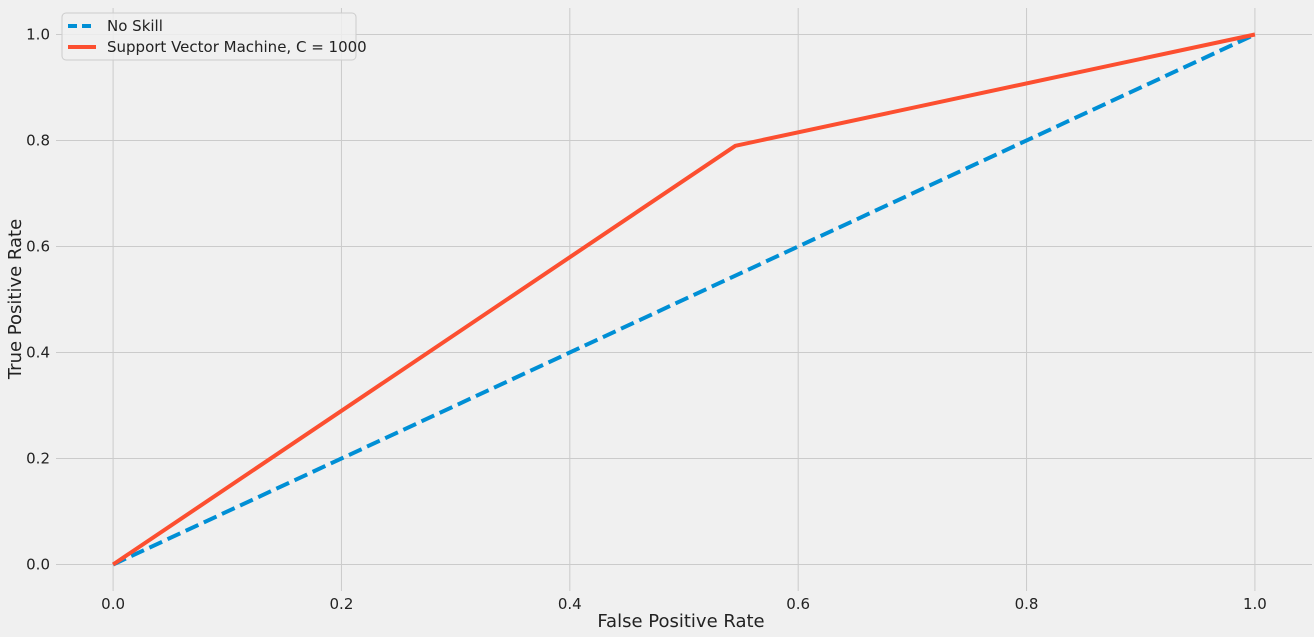 The image size is (1314, 637). Describe the element at coordinates (38, 247) in the screenshot. I see `y-tick-label: 0.6` at that location.